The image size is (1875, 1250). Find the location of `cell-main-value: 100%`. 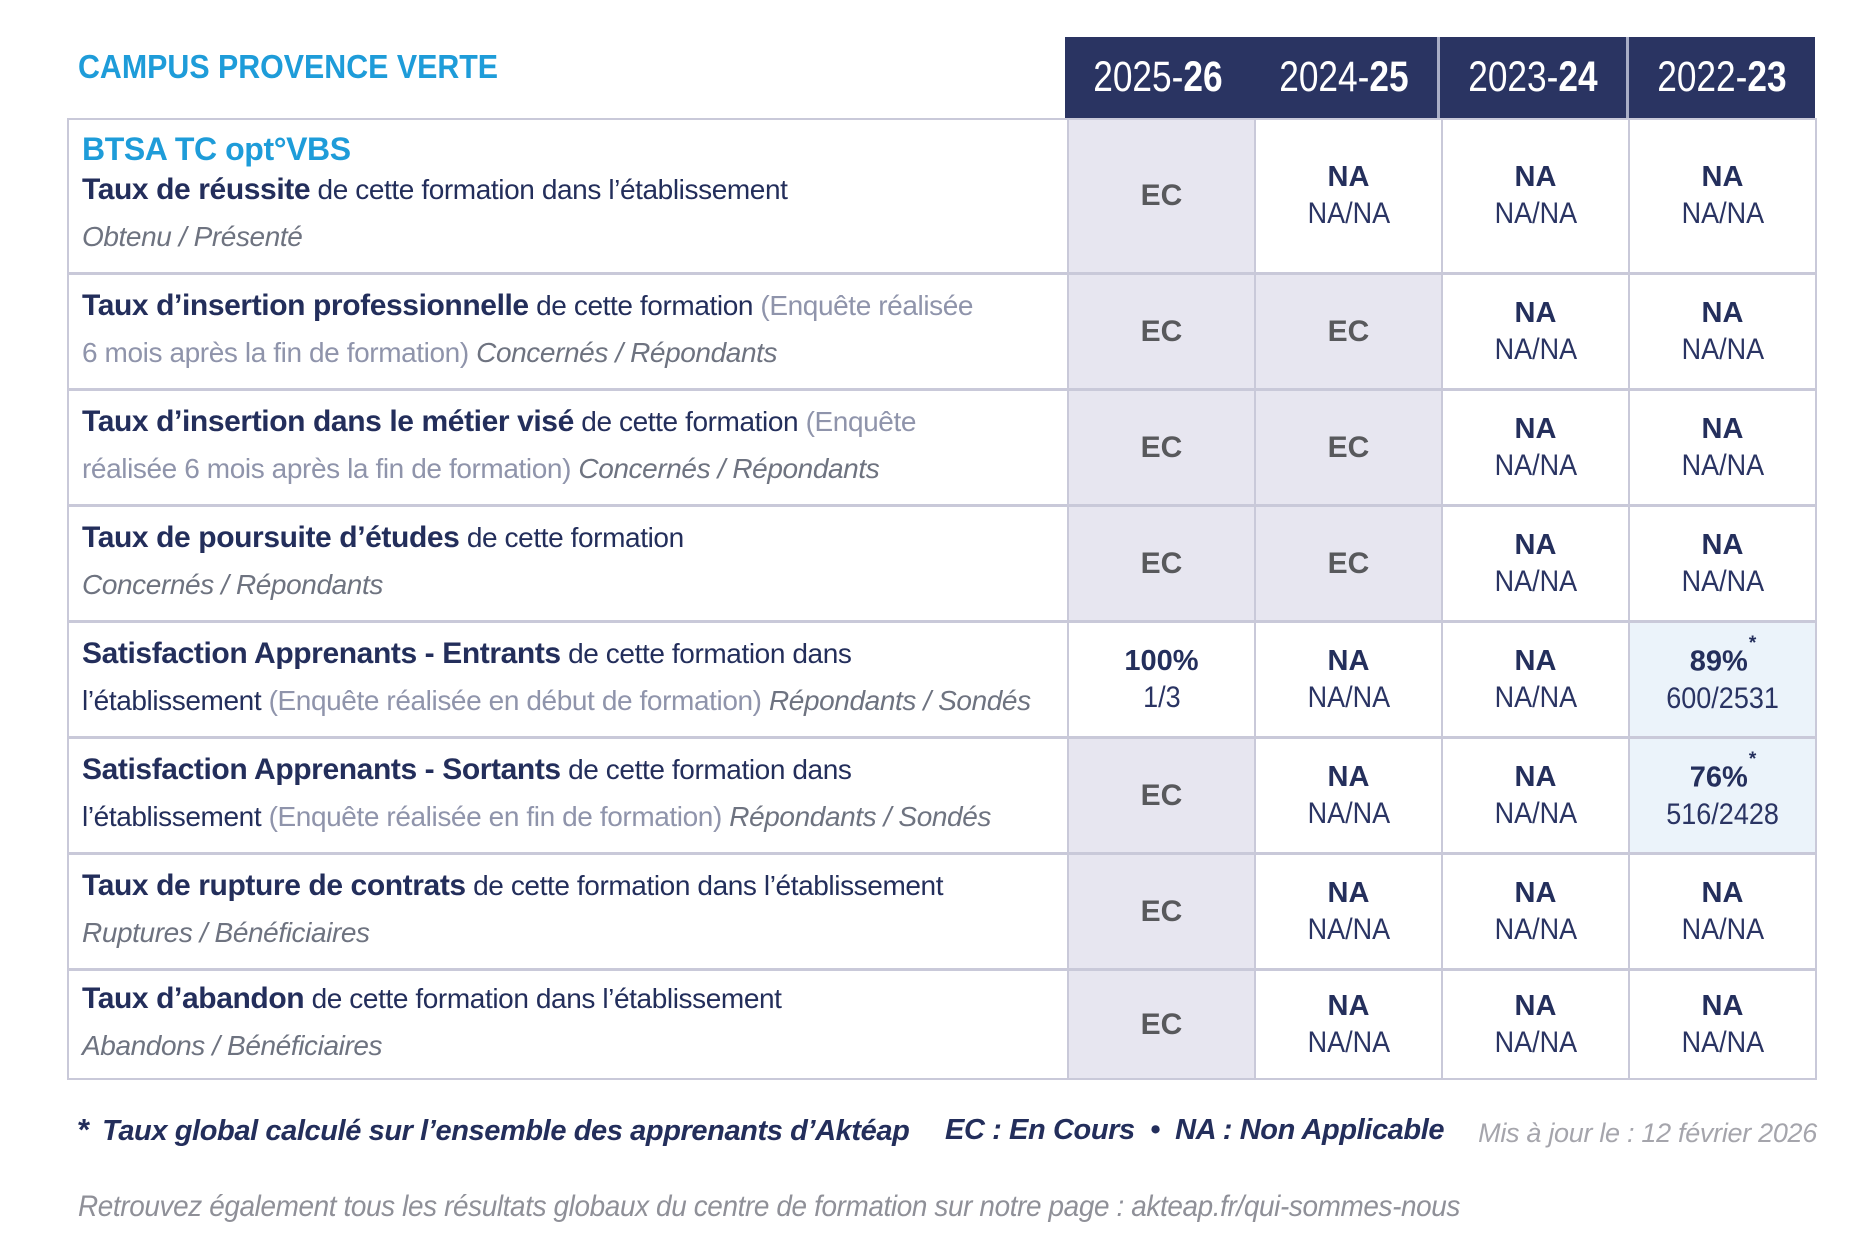

cell-main-value: 100% is located at coordinates (1161, 660).